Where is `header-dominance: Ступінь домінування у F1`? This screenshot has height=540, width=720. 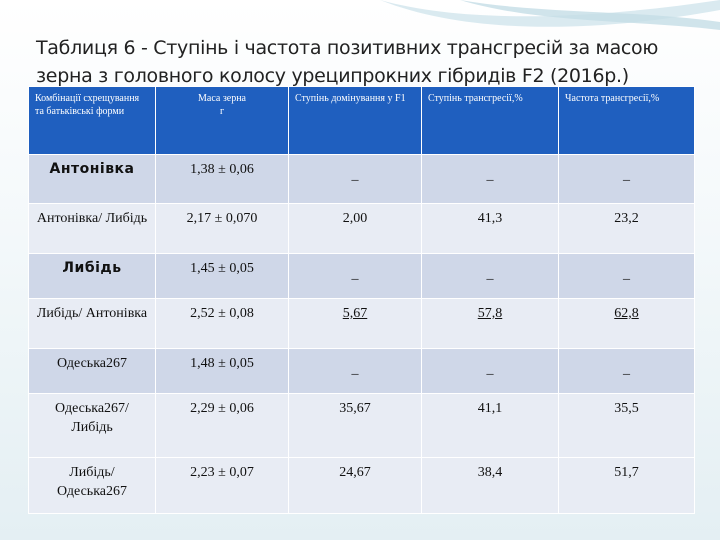
header-dominance: Ступінь домінування у F1 is located at coordinates (355, 120).